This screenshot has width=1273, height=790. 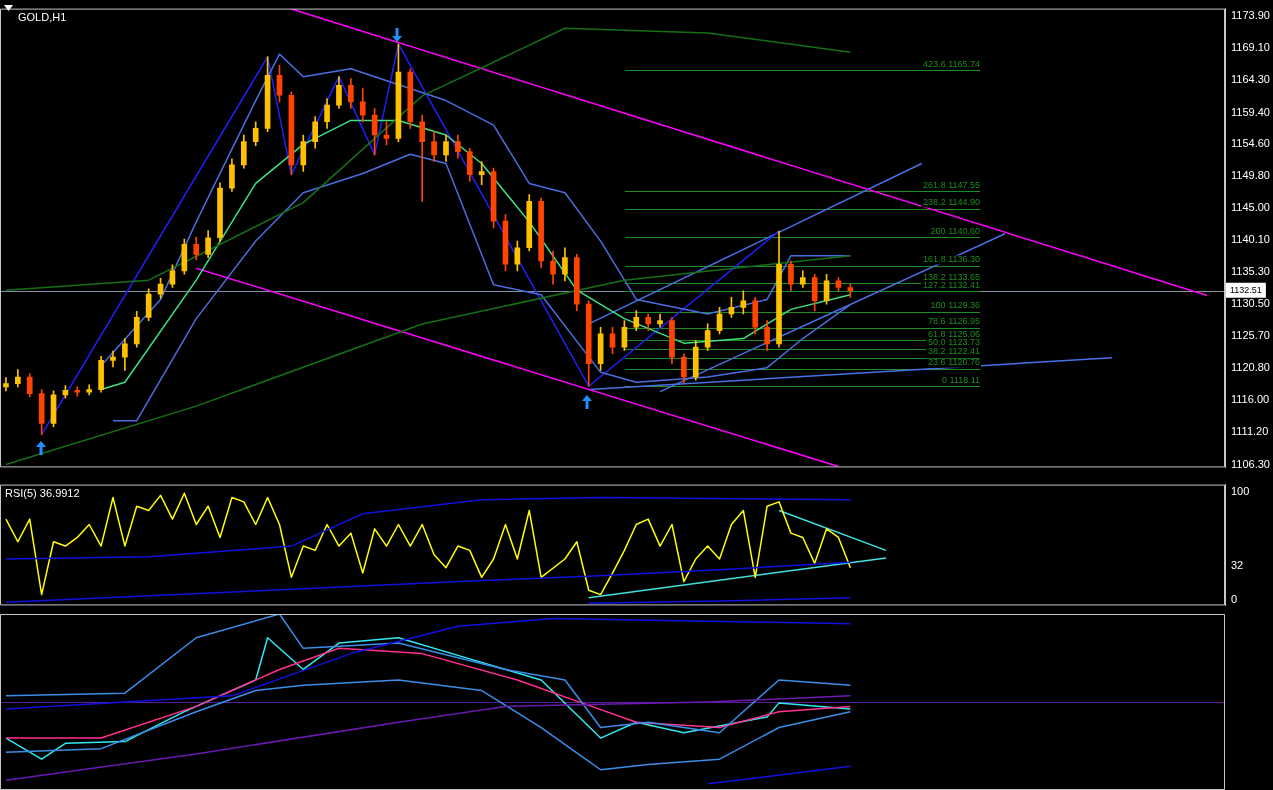 I want to click on ref-line-label: 138.2 1133.65, so click(x=951, y=276).